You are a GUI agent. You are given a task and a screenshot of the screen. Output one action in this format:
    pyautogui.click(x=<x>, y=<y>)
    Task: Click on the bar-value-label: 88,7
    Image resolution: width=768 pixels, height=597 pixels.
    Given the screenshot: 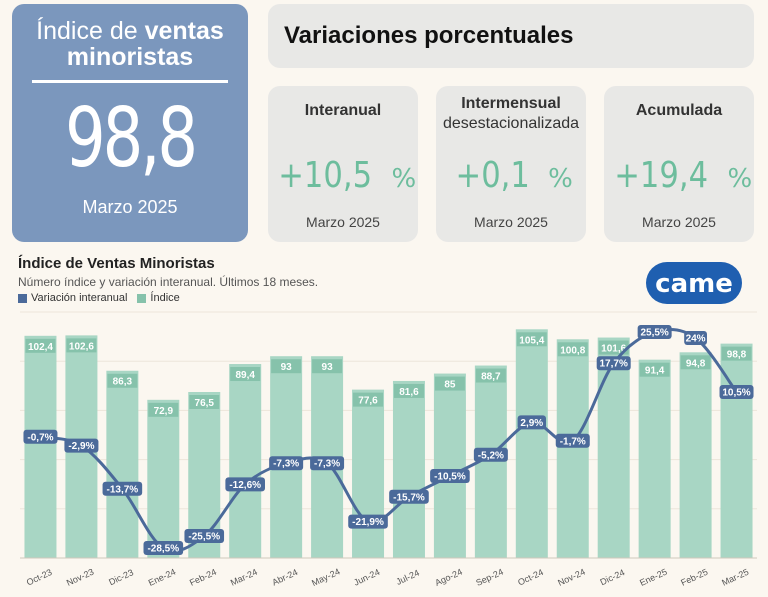 What is the action you would take?
    pyautogui.click(x=491, y=377)
    